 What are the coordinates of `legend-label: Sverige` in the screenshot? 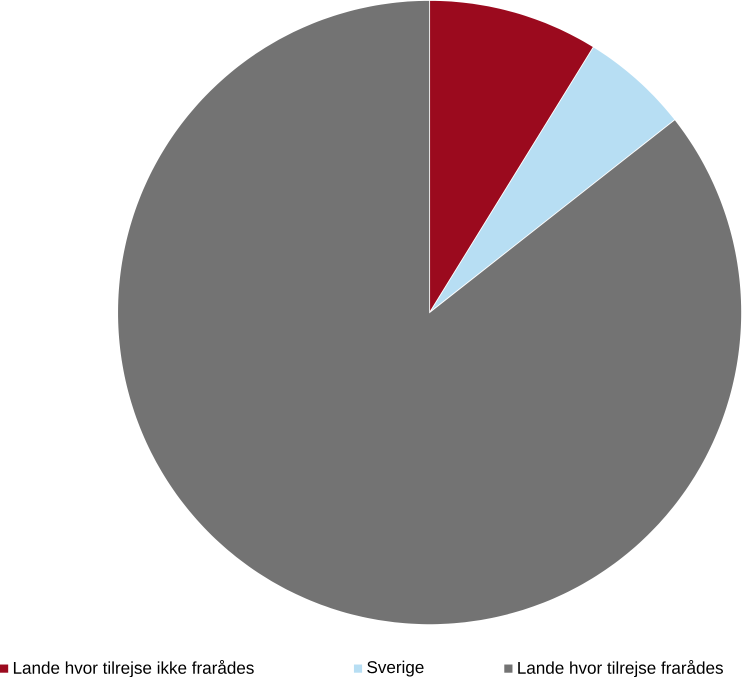 It's located at (395, 668).